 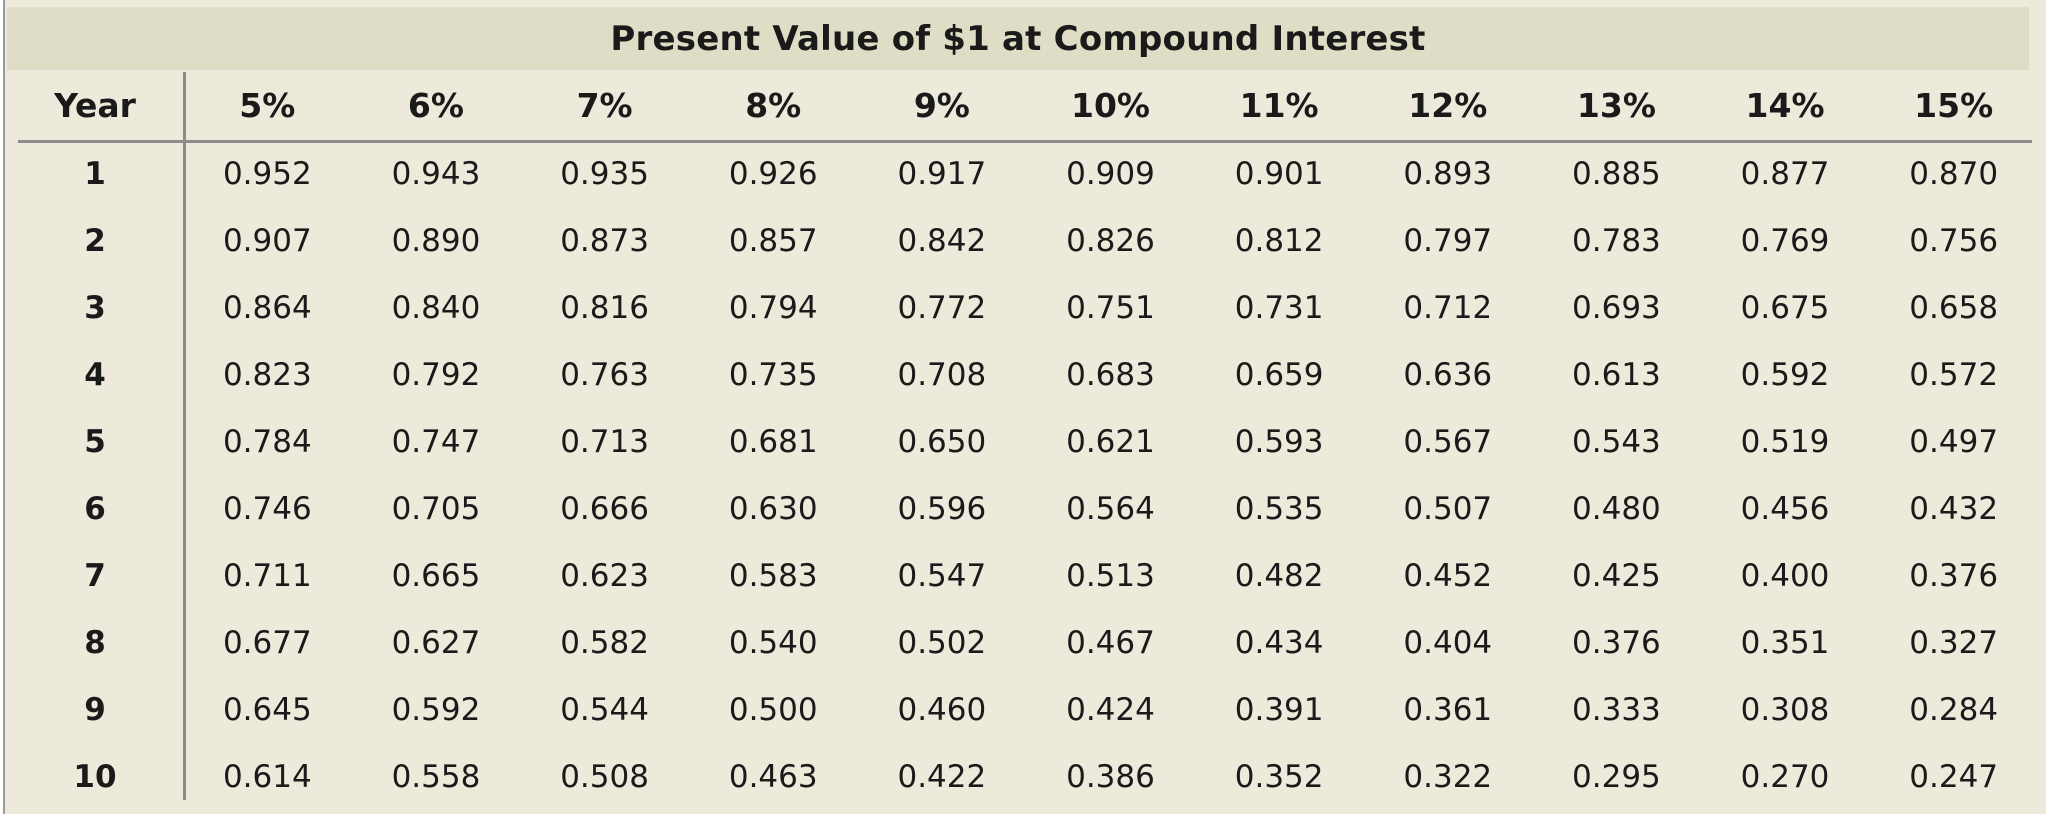 I want to click on rate-column-header: 9%, so click(x=941, y=105).